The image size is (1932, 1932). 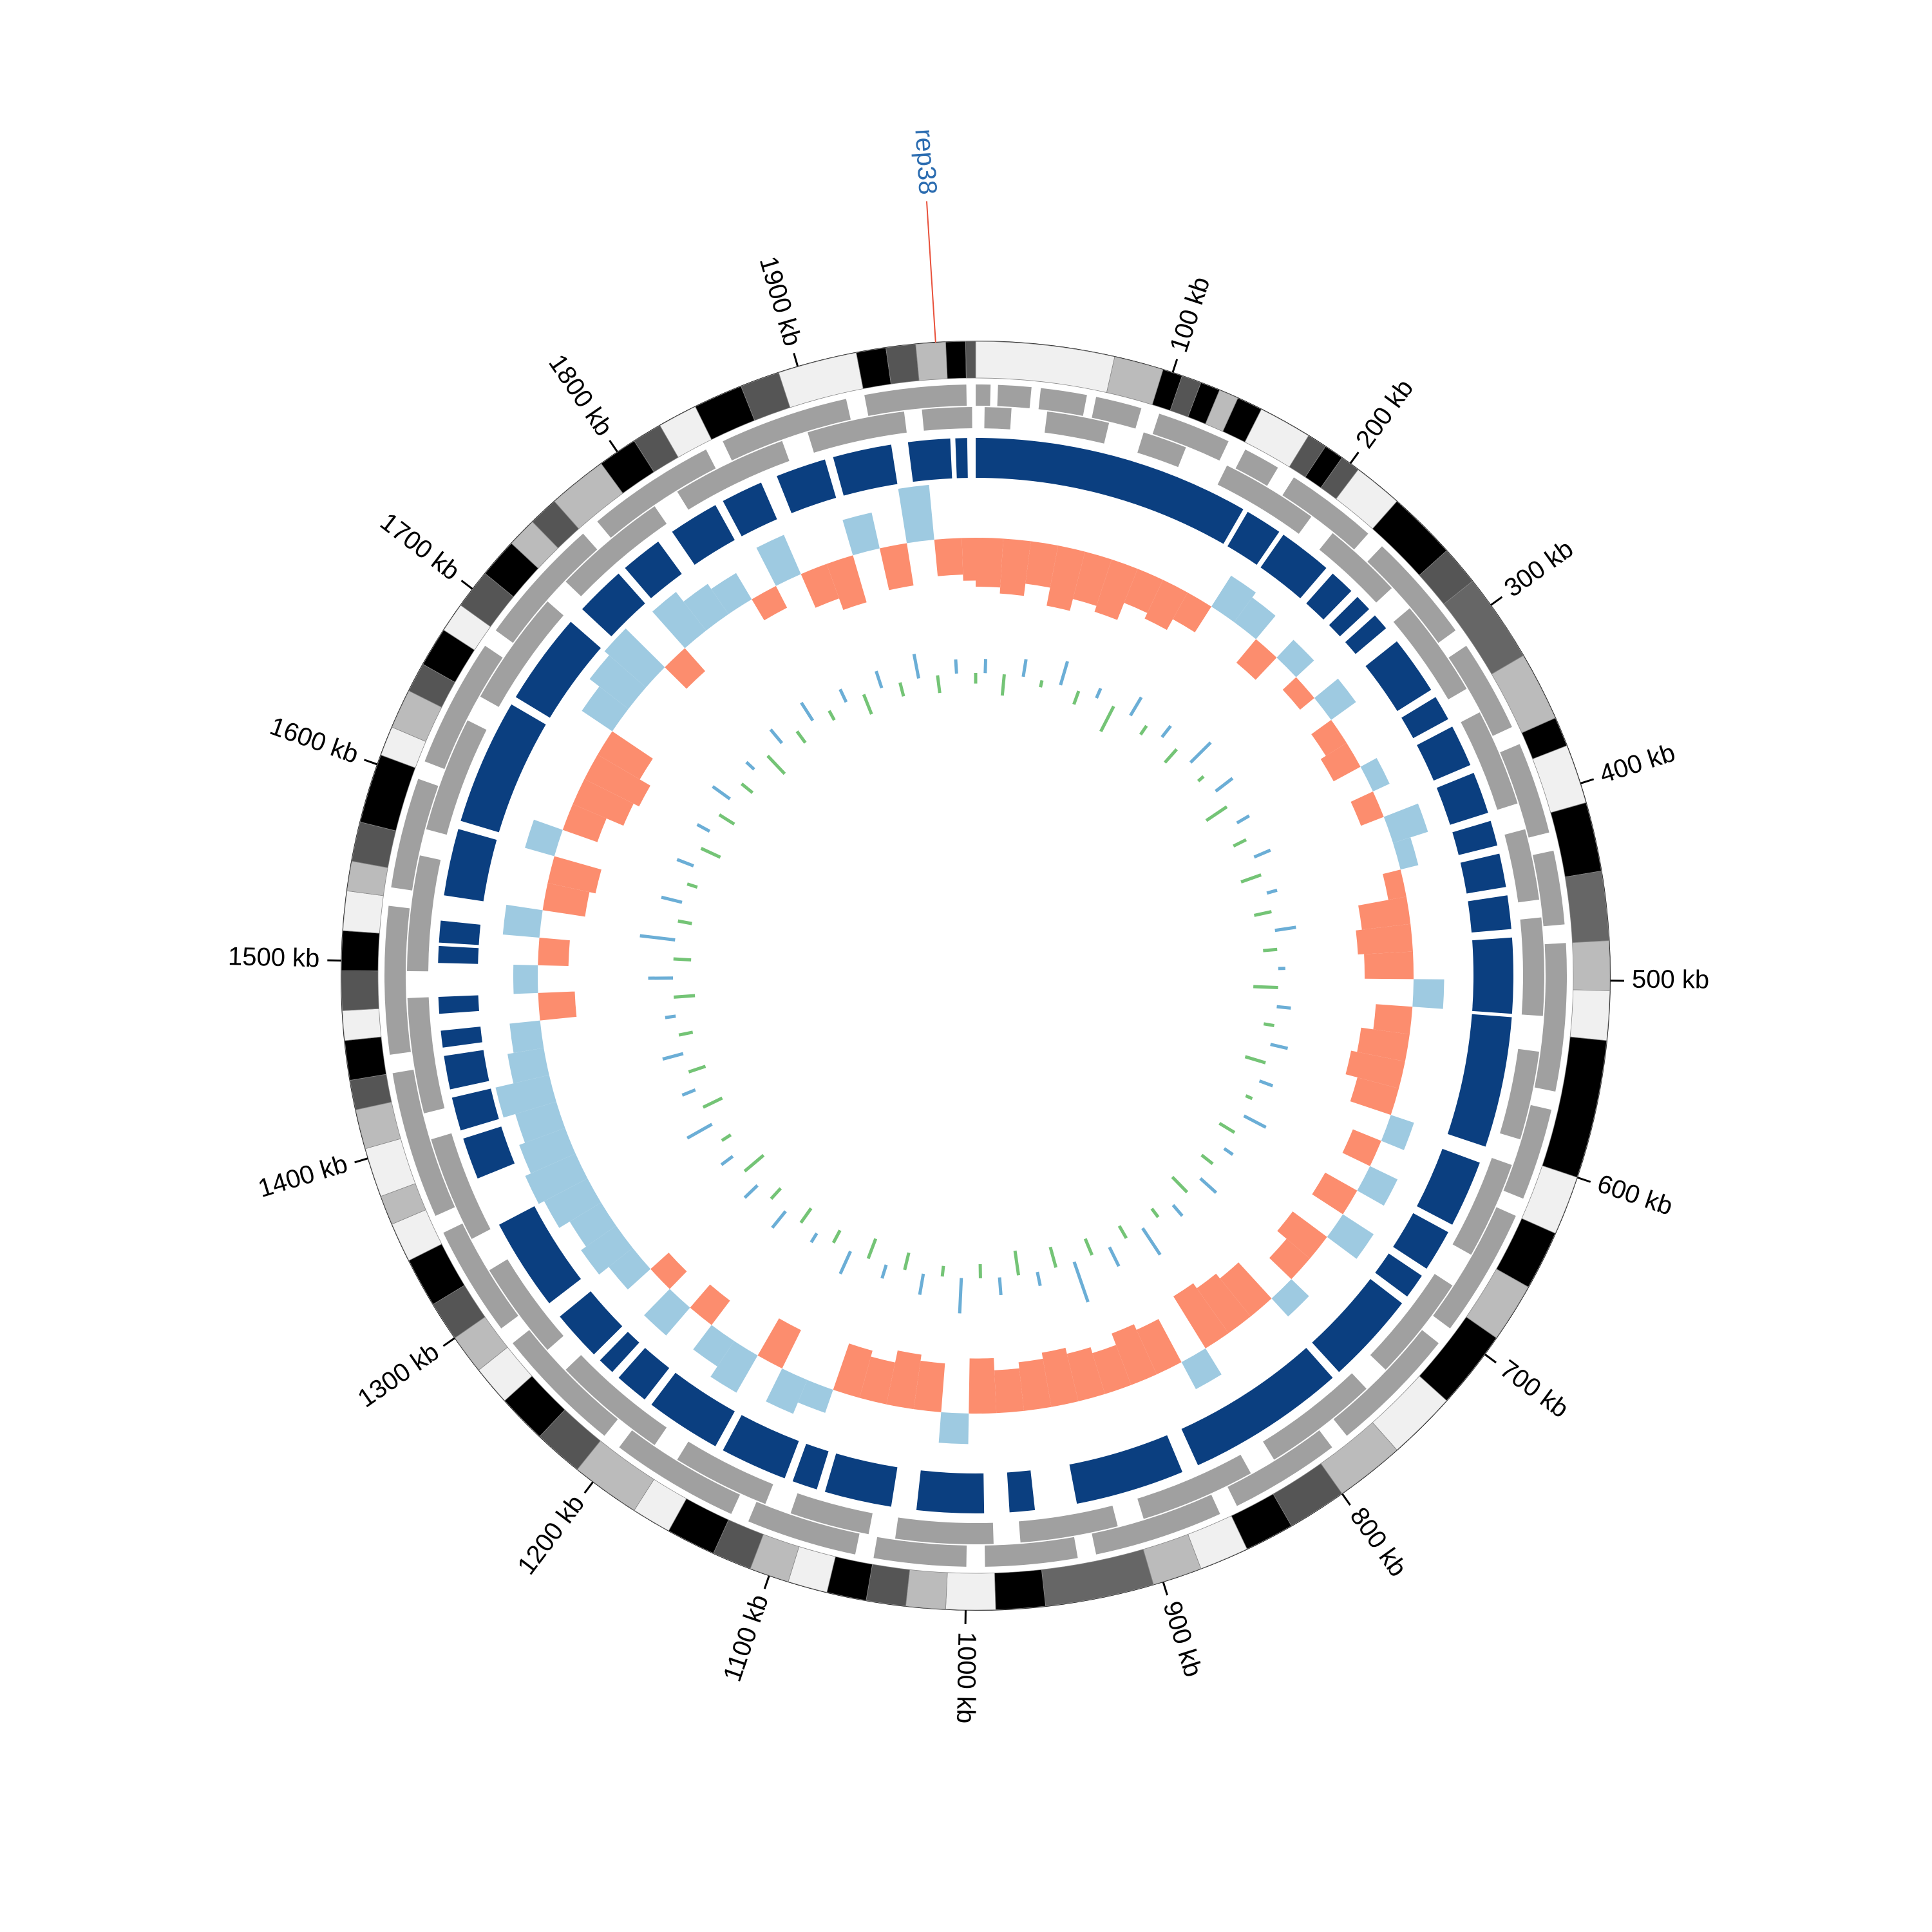 What do you see at coordinates (1671, 979) in the screenshot?
I see `tick-label: 500 kb` at bounding box center [1671, 979].